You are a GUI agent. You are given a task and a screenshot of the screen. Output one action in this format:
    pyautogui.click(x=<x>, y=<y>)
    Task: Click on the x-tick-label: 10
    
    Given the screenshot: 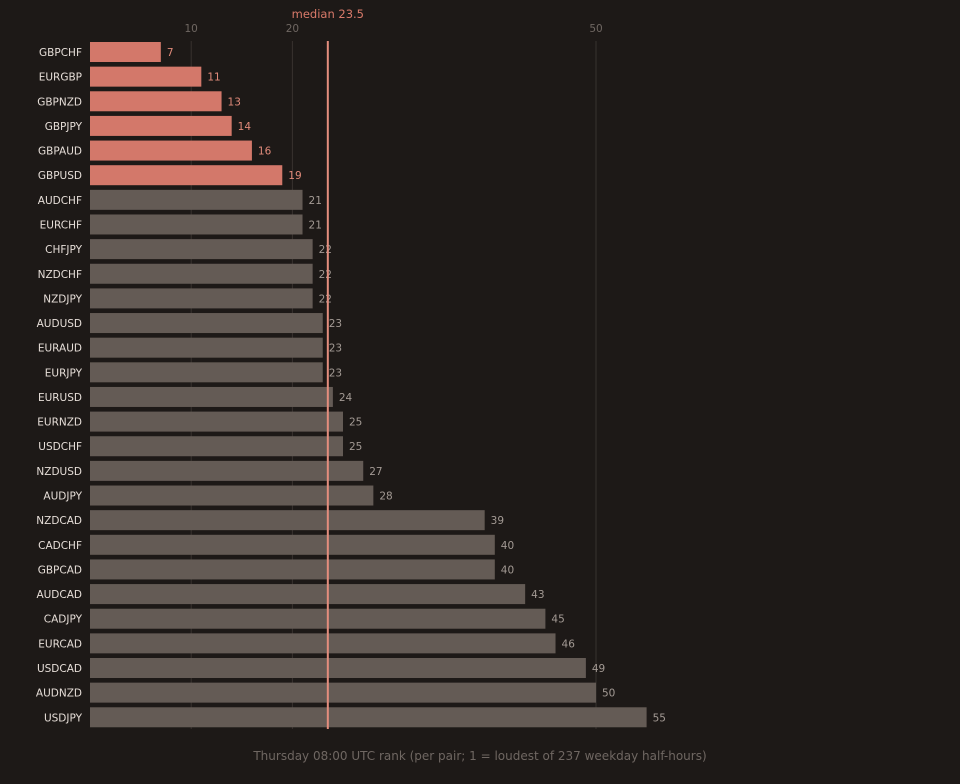 What is the action you would take?
    pyautogui.click(x=191, y=29)
    